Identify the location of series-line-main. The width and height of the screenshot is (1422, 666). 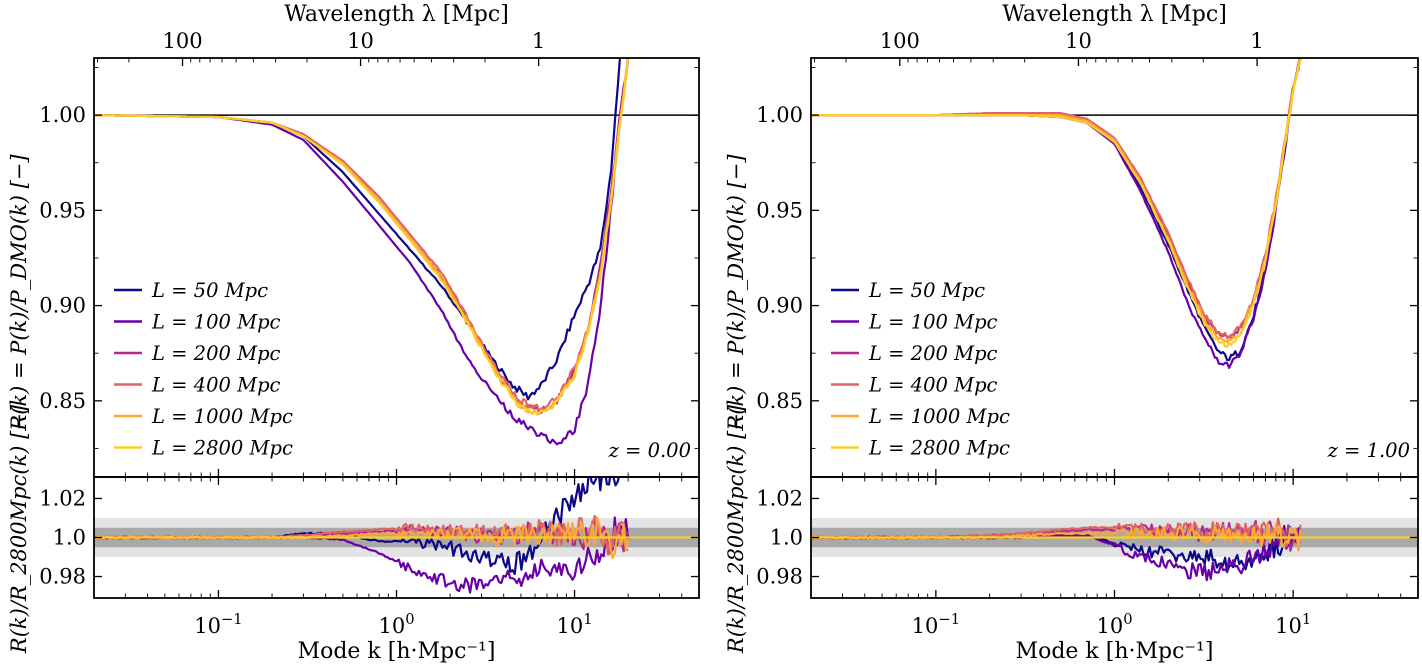
(1056, 203).